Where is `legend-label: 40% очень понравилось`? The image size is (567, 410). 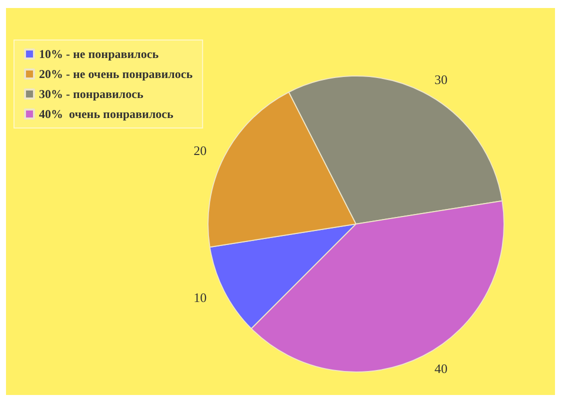 legend-label: 40% очень понравилось is located at coordinates (106, 114).